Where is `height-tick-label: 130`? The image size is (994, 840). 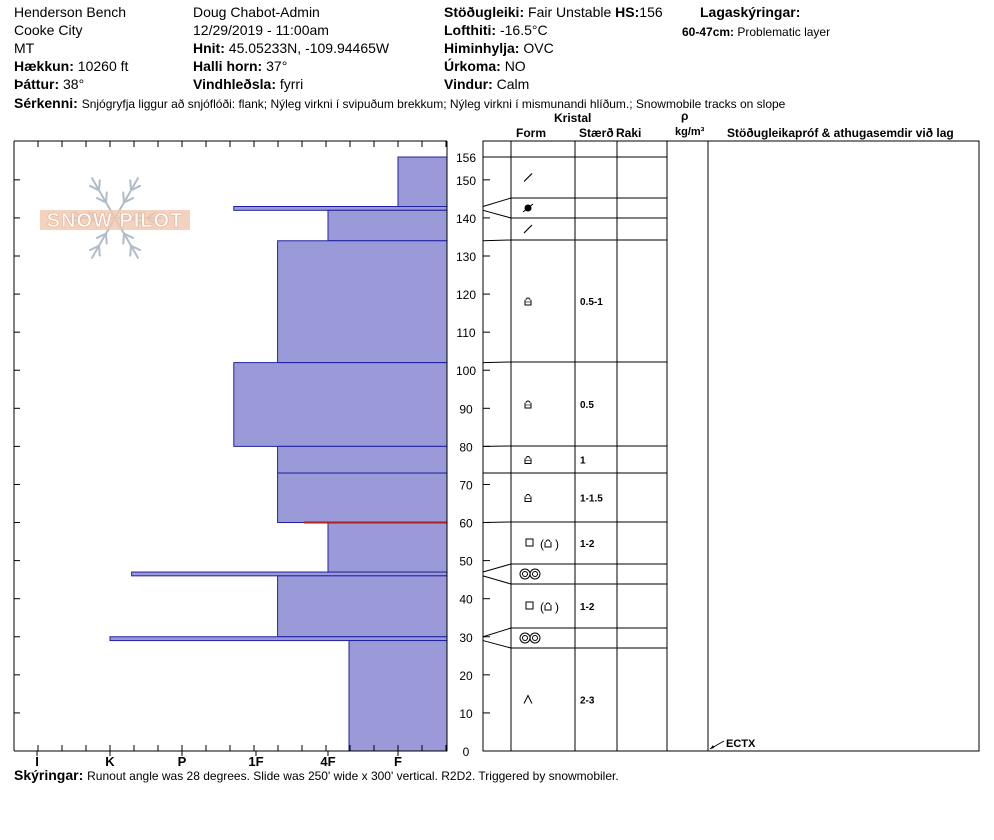
height-tick-label: 130 is located at coordinates (466, 257).